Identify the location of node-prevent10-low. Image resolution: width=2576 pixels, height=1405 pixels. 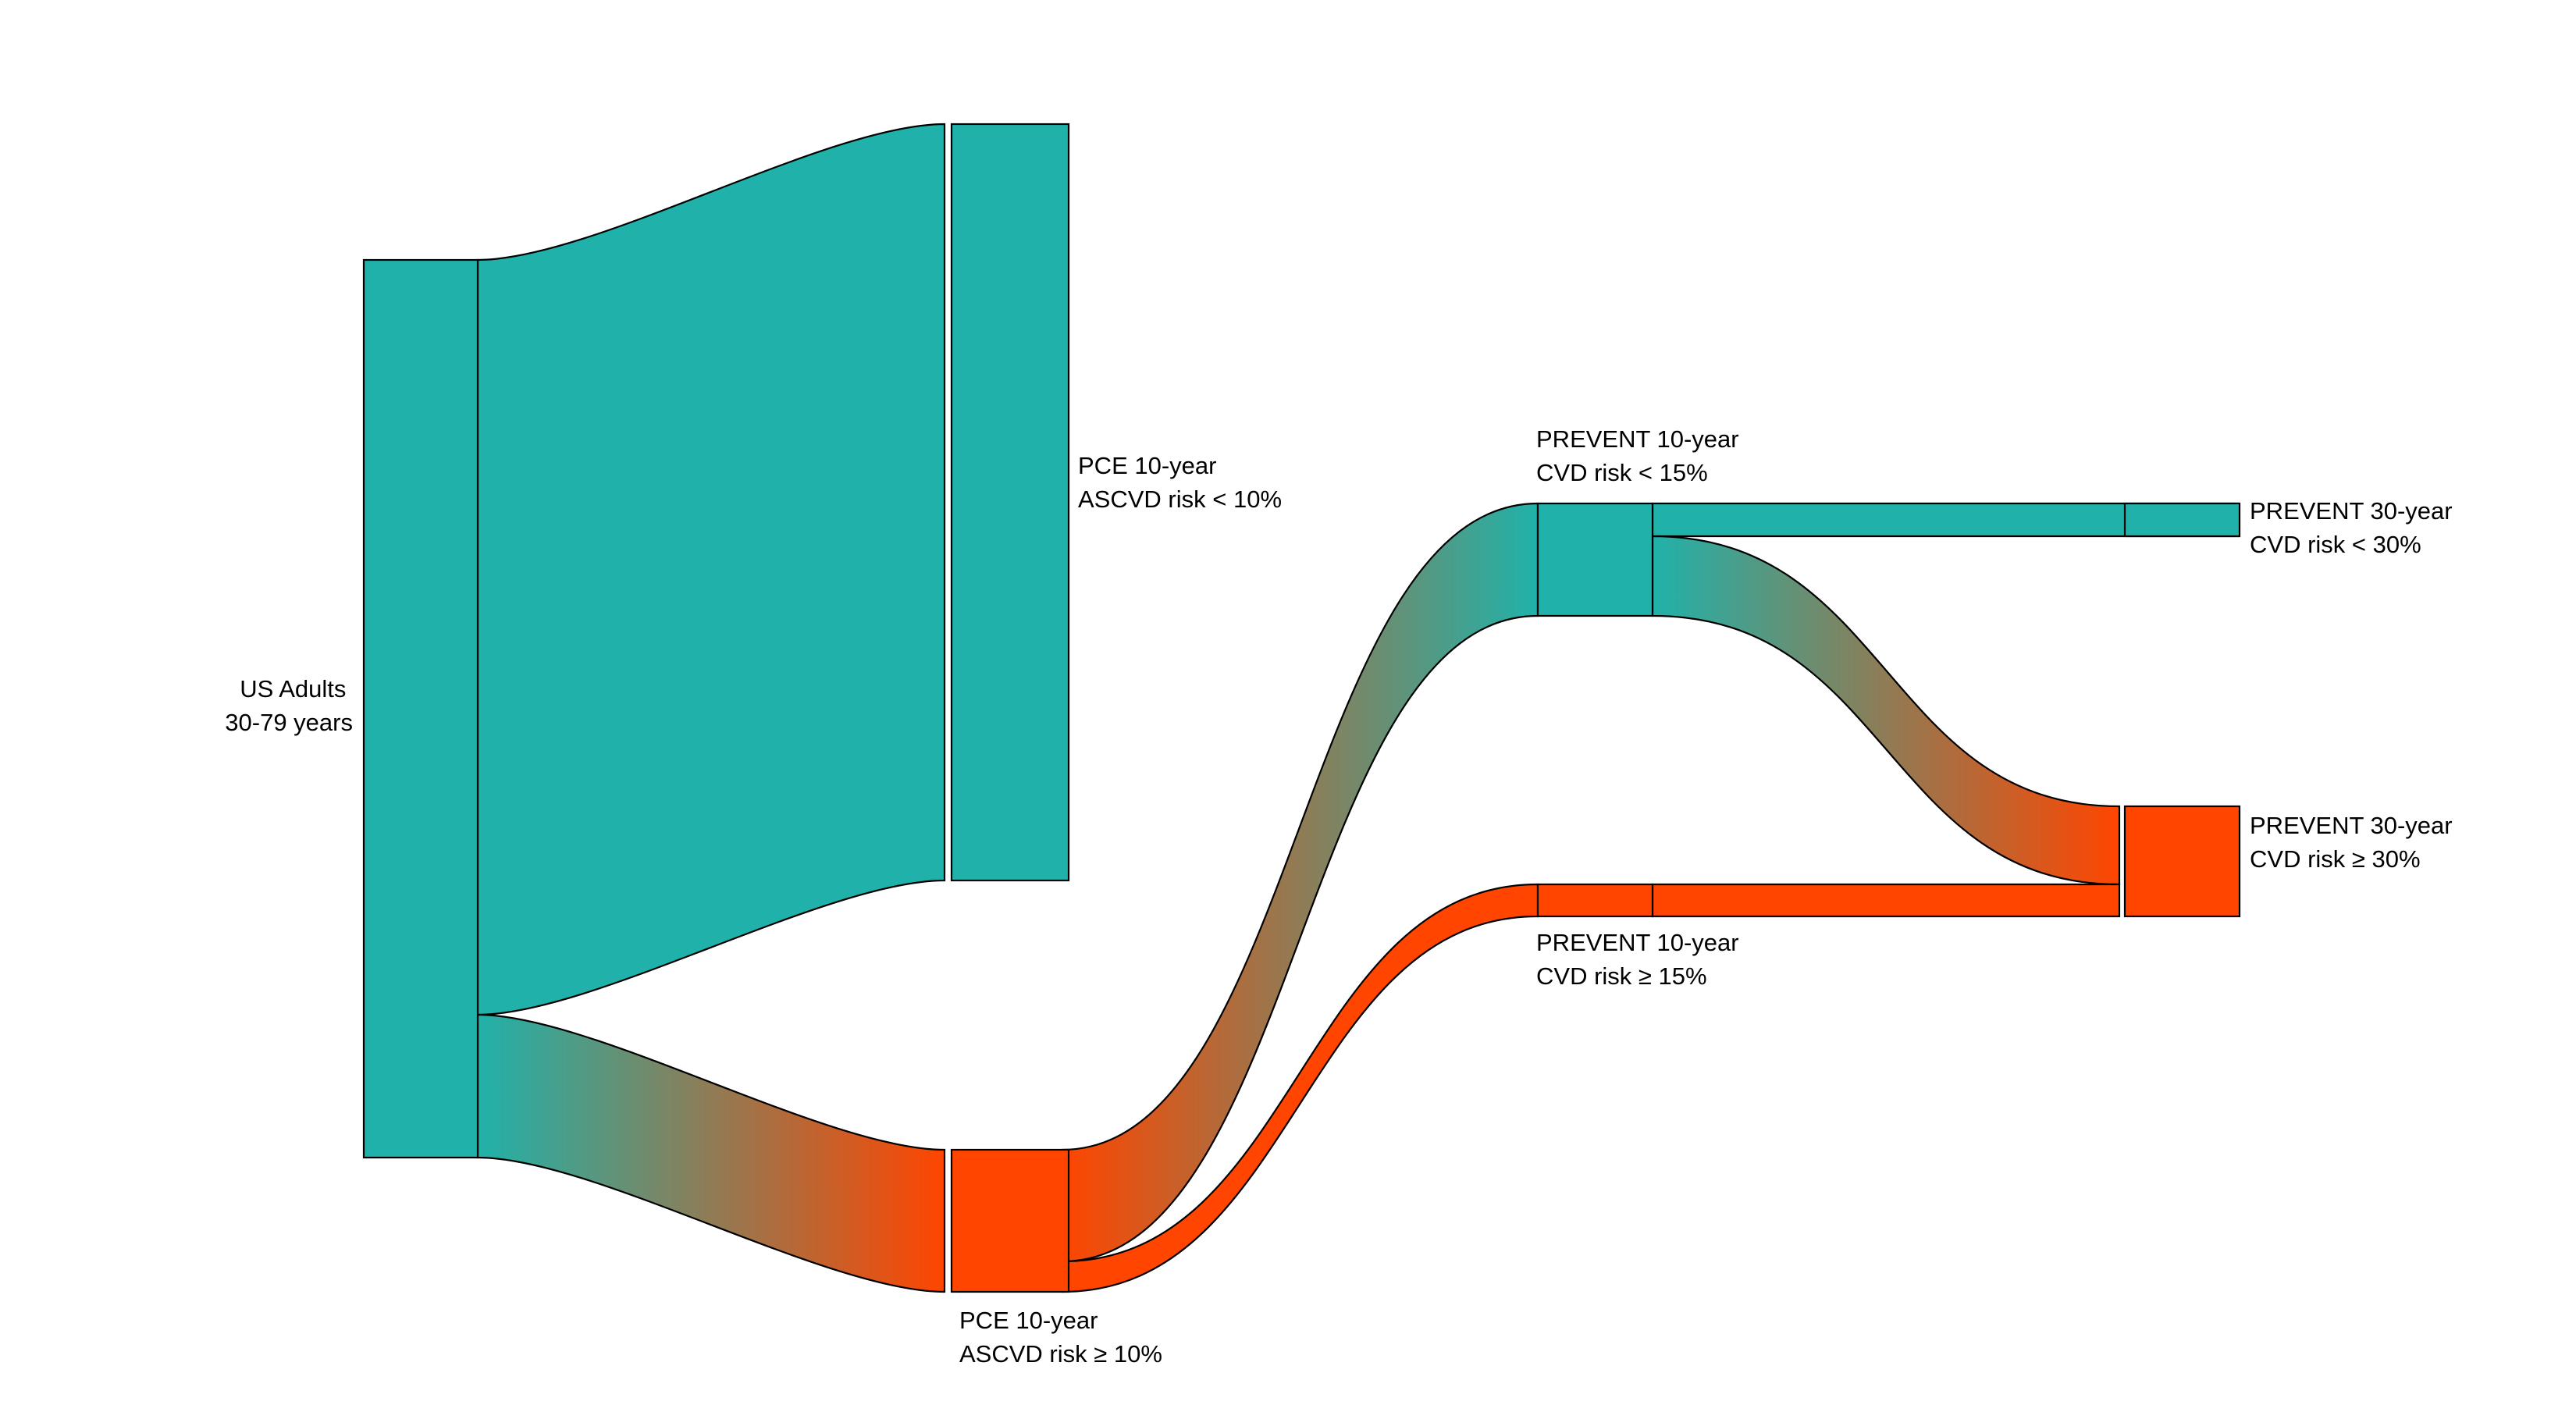
(1595, 559).